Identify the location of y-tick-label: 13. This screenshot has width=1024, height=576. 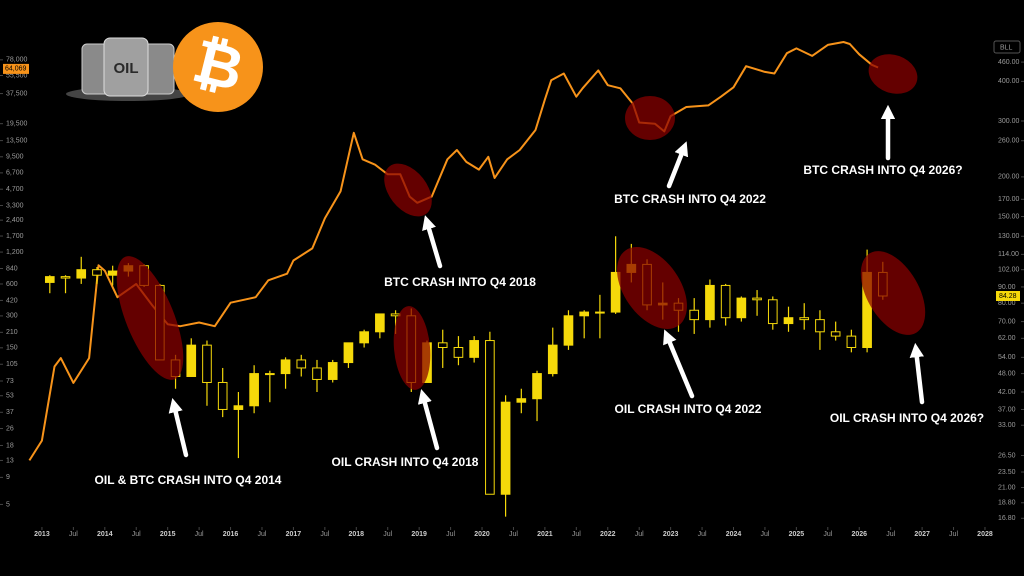
(10, 460).